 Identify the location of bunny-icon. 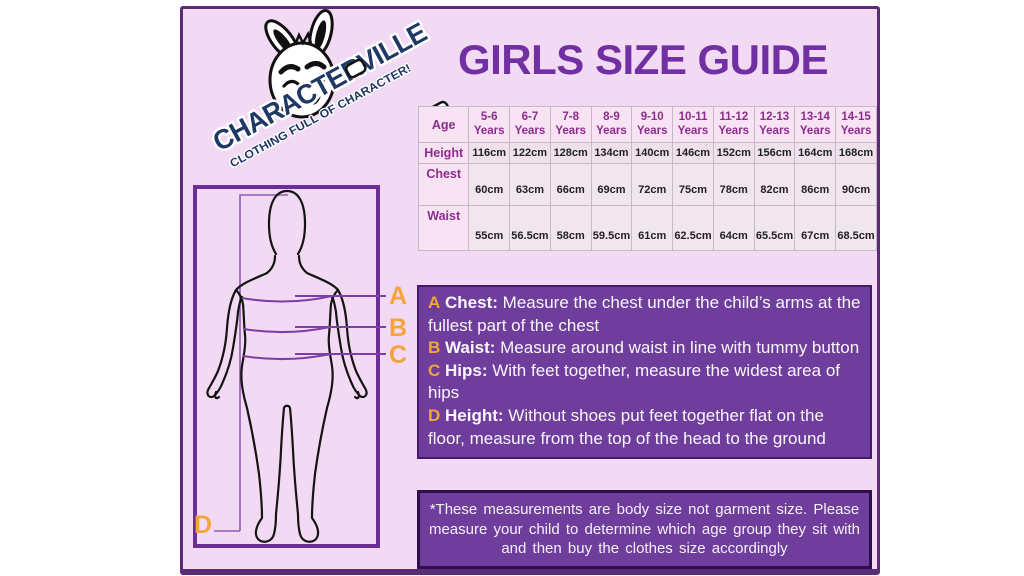
(300, 64).